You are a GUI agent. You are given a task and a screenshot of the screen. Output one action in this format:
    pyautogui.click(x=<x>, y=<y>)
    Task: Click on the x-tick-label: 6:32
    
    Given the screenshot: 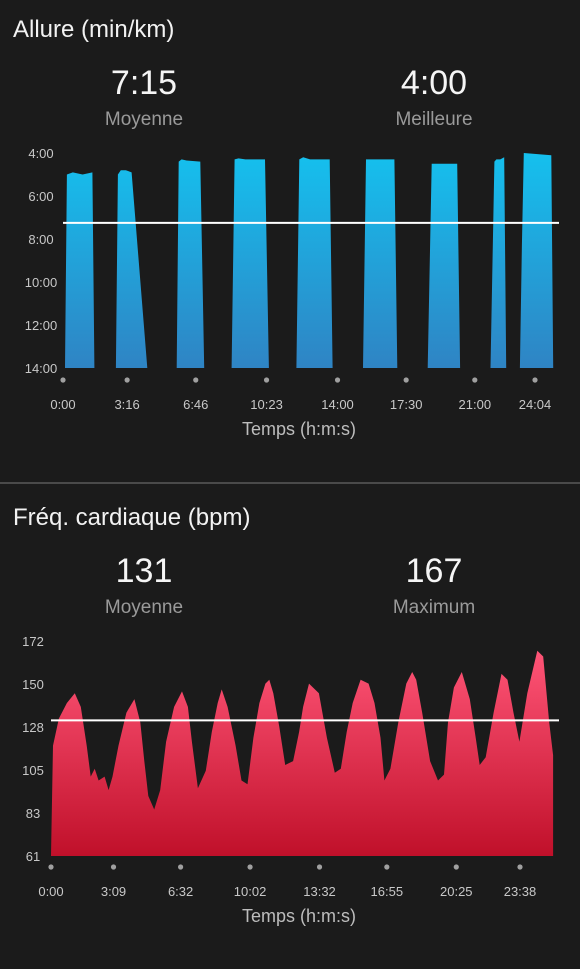 What is the action you would take?
    pyautogui.click(x=180, y=891)
    